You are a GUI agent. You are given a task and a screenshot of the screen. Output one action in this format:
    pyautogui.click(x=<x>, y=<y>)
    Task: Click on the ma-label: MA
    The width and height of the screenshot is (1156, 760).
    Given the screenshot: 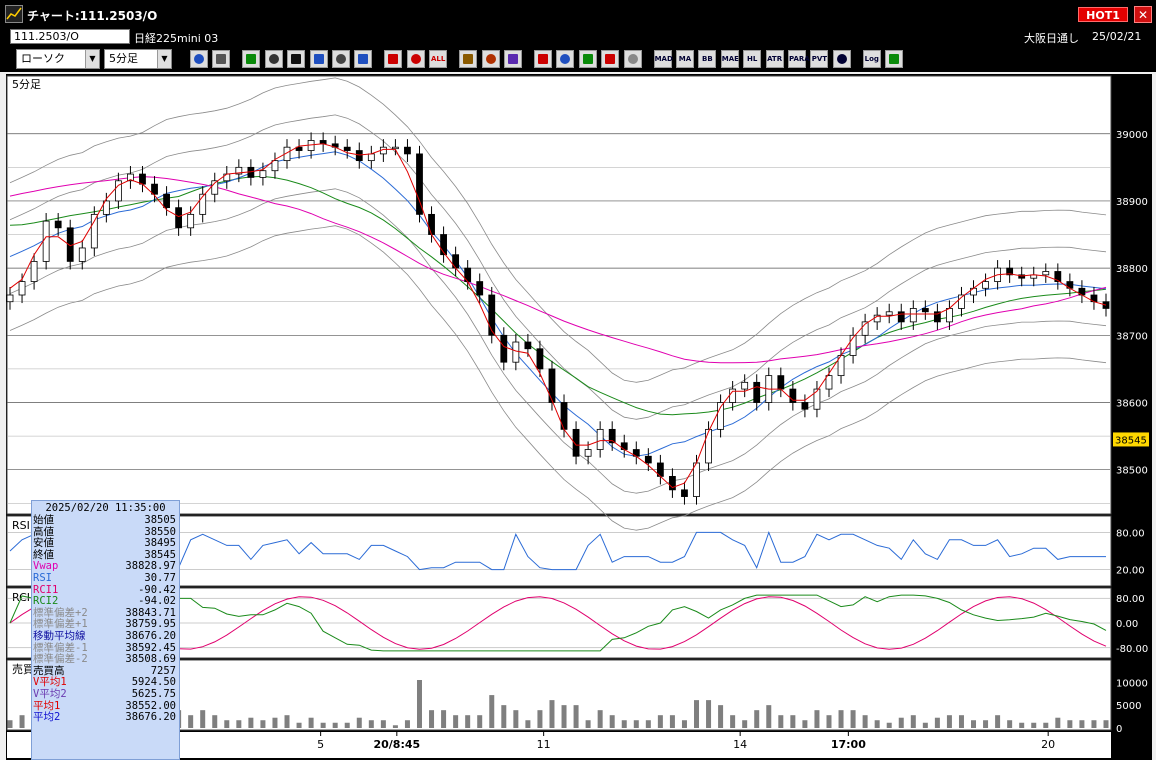 What is the action you would take?
    pyautogui.click(x=685, y=59)
    